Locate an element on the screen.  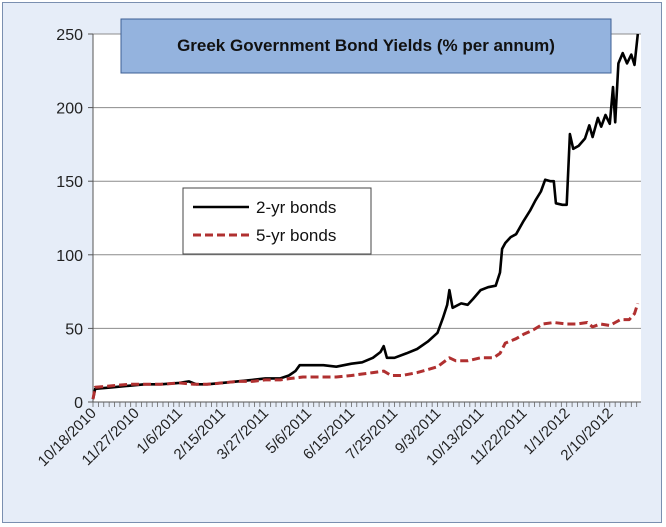
legend-label-1: 2-yr bonds is located at coordinates (296, 207).